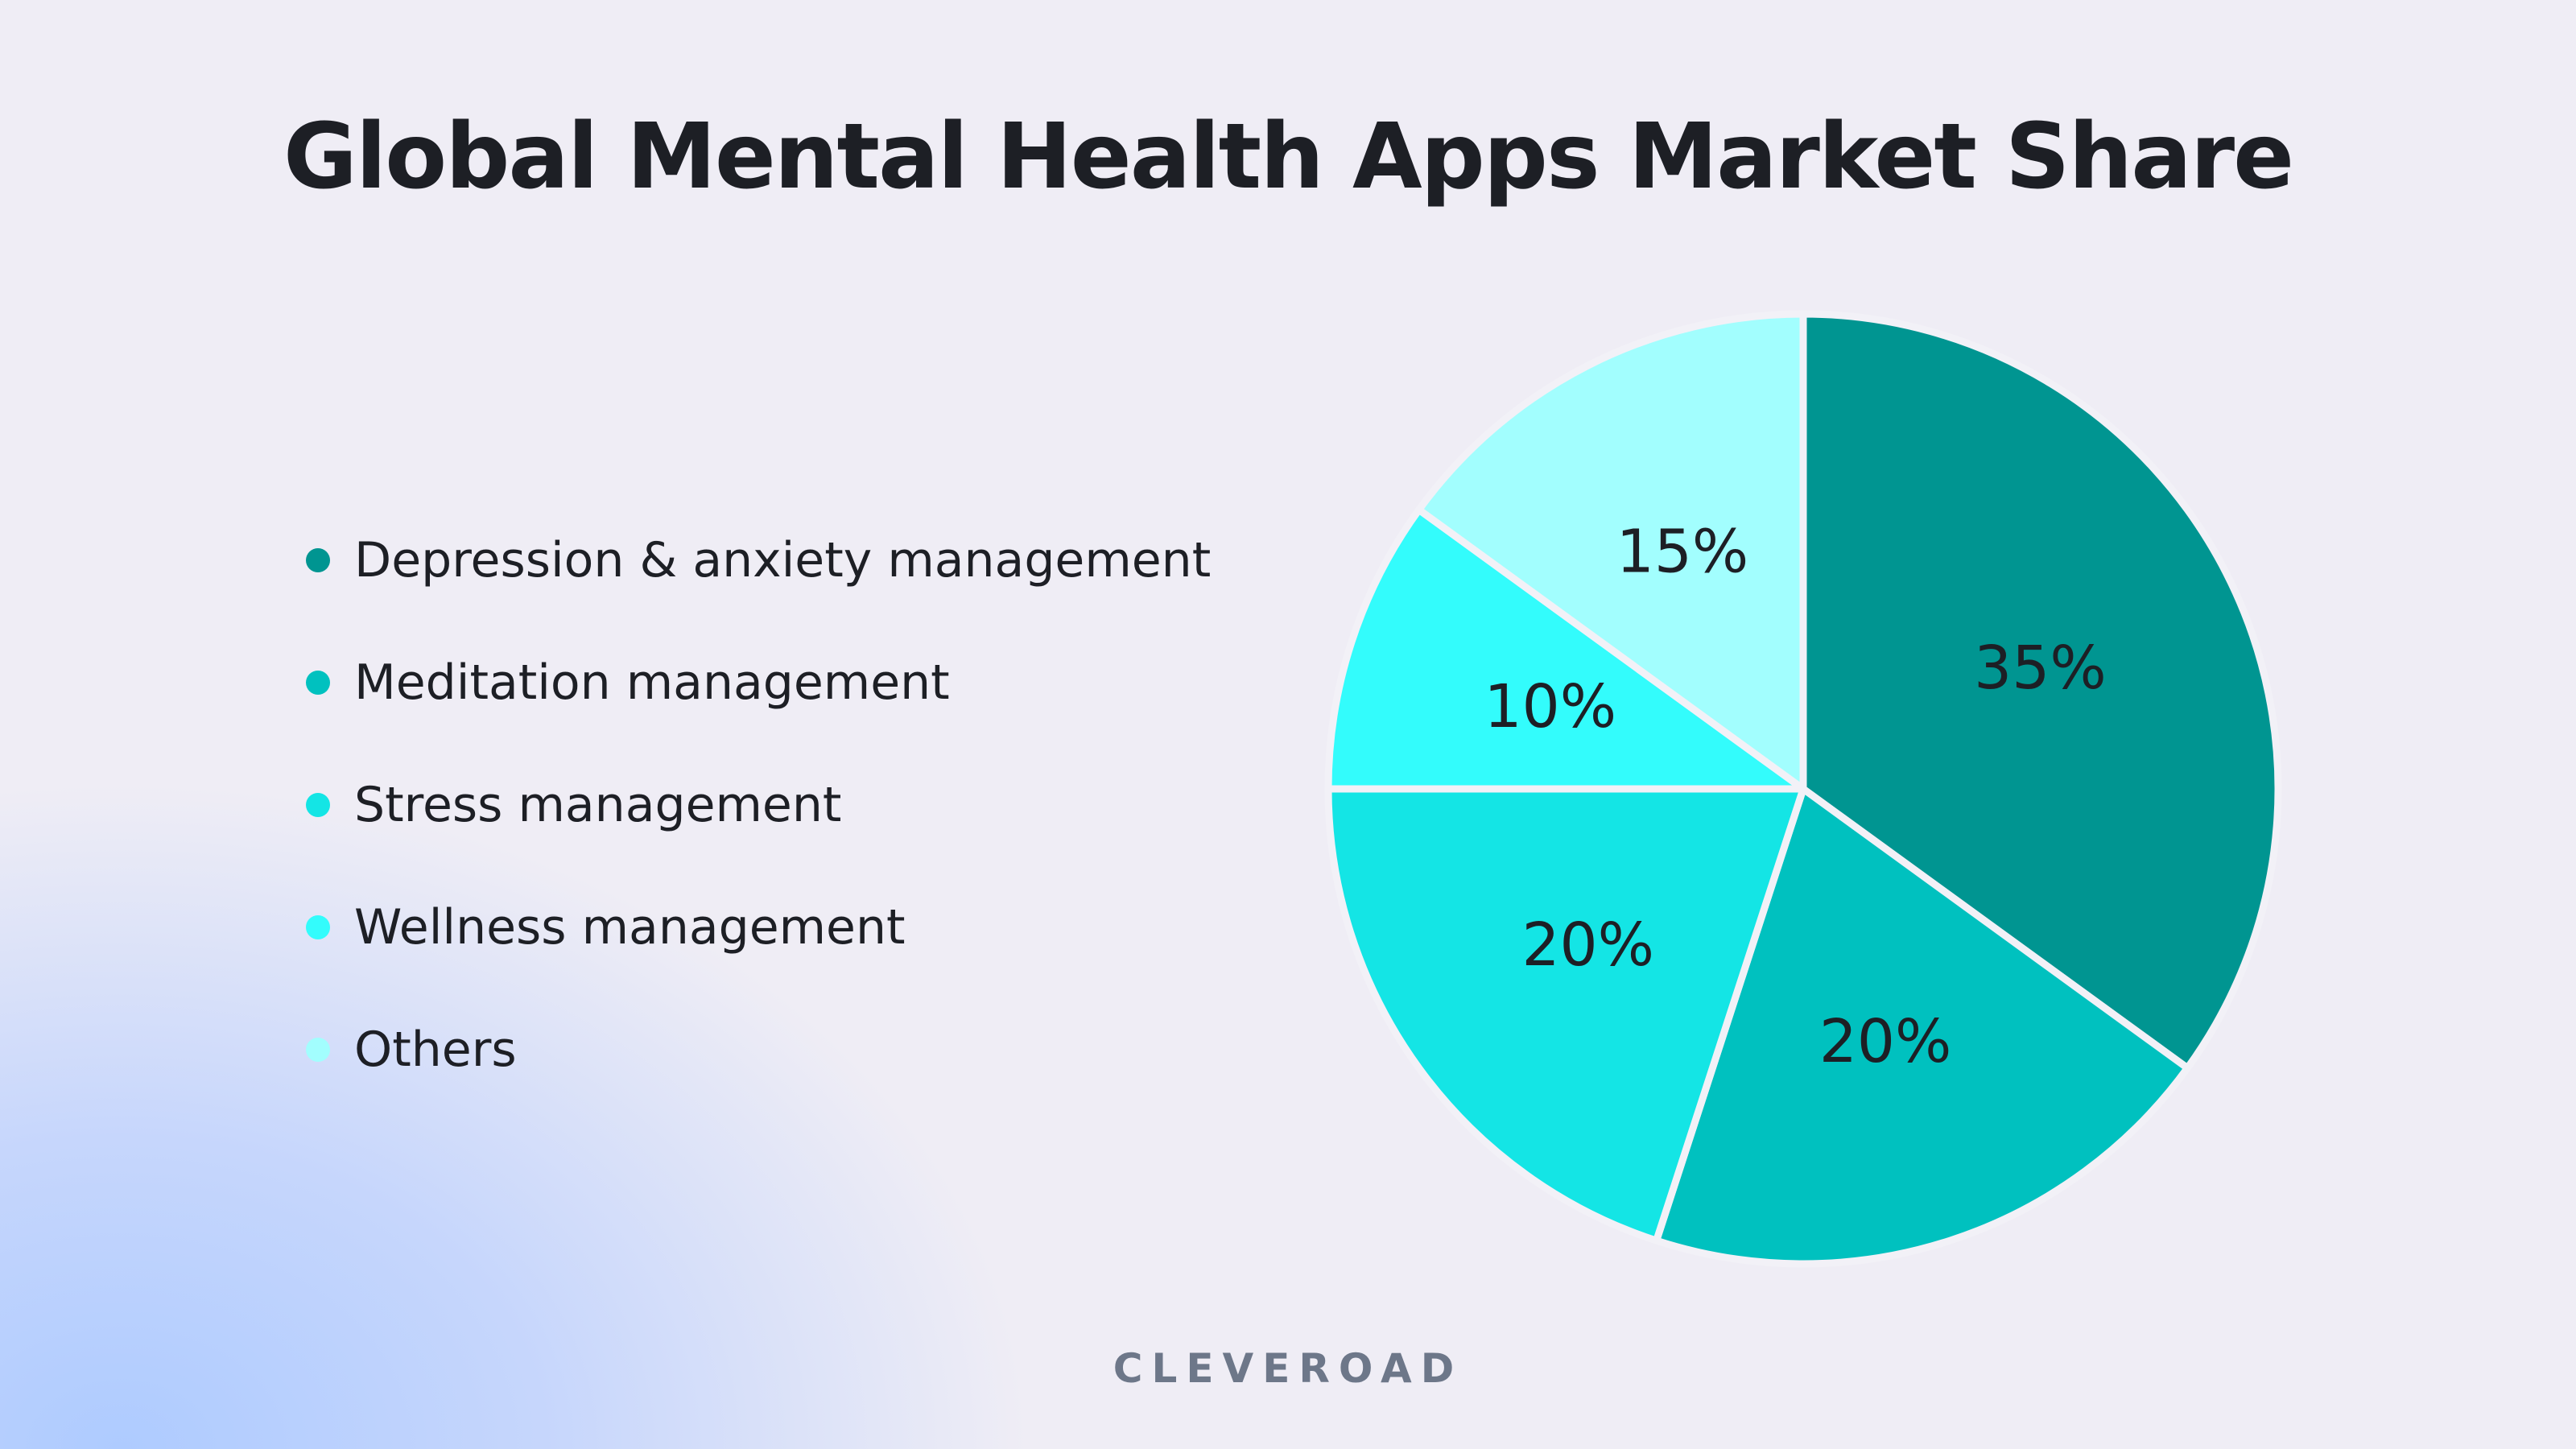  I want to click on pie-slice-meditation-management, so click(1922, 1026).